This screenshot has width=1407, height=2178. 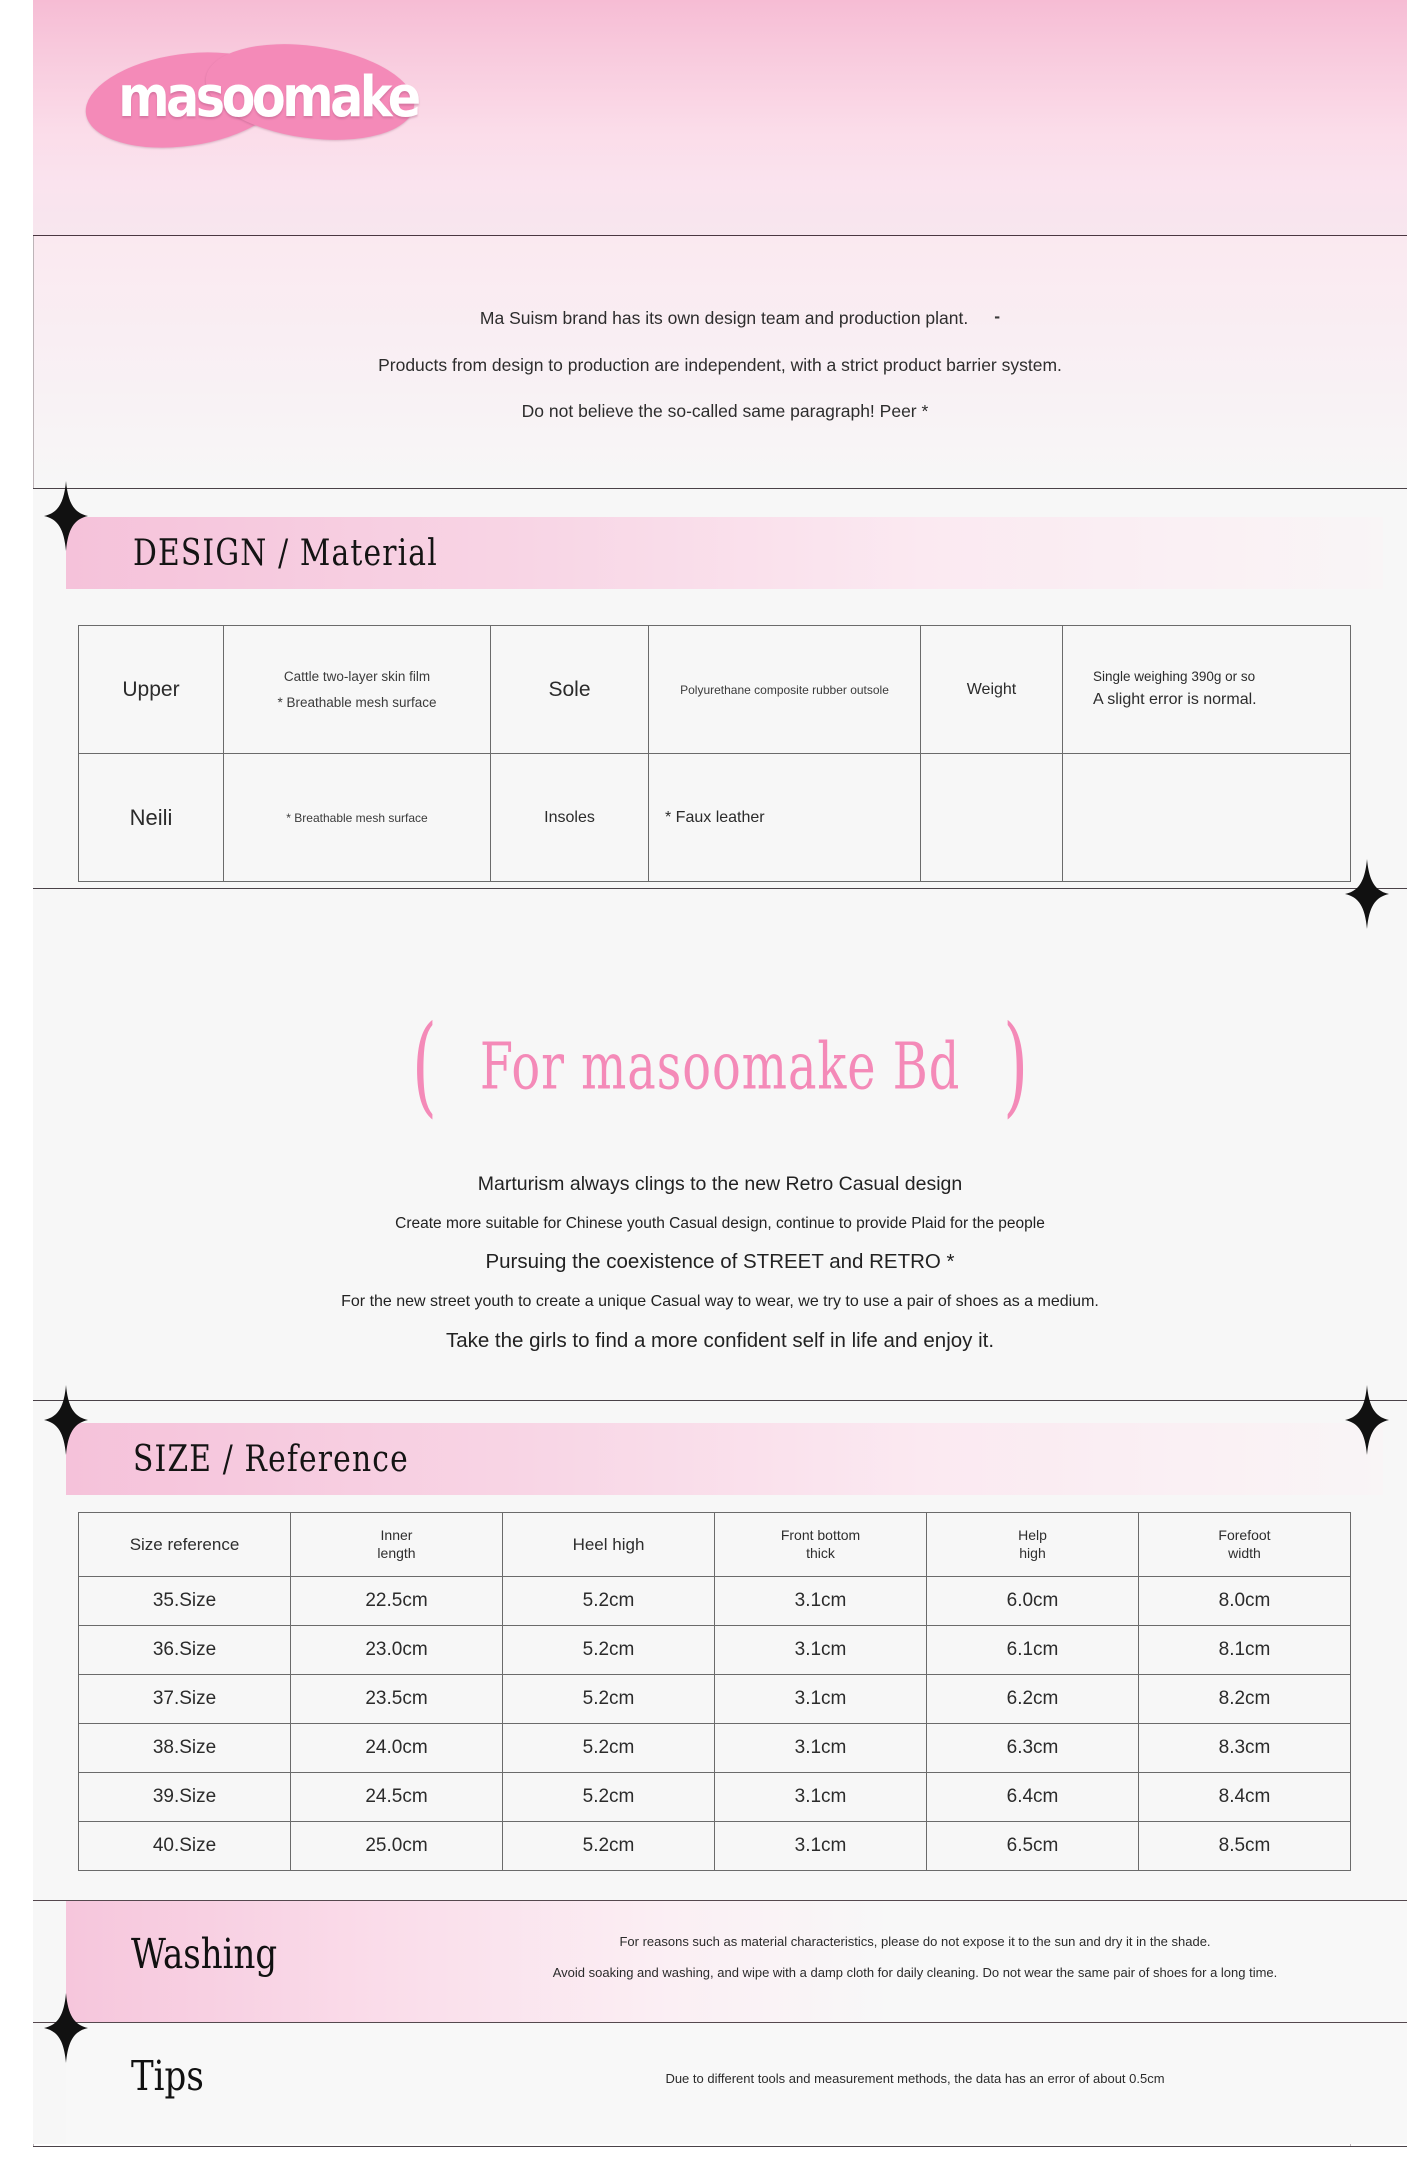 I want to click on table-row: 39.Size 24.5cm 5.2cm 3.1cm 6.4cm 8.4cm, so click(x=714, y=1797).